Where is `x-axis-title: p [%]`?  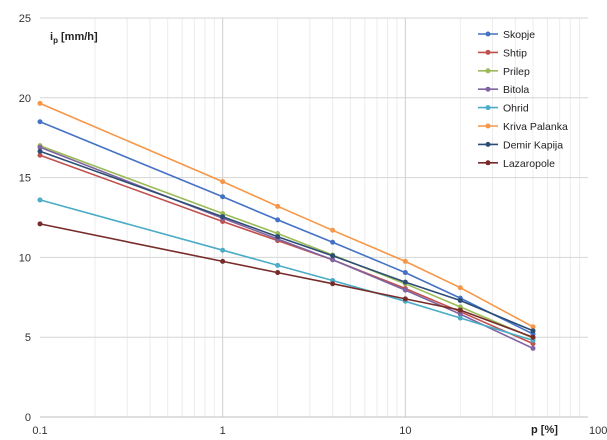
x-axis-title: p [%] is located at coordinates (544, 430).